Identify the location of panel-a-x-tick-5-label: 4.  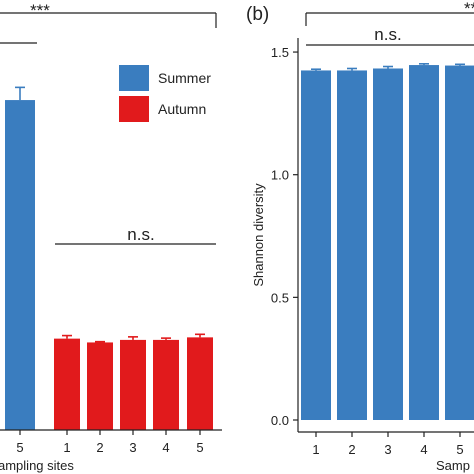
(165, 447).